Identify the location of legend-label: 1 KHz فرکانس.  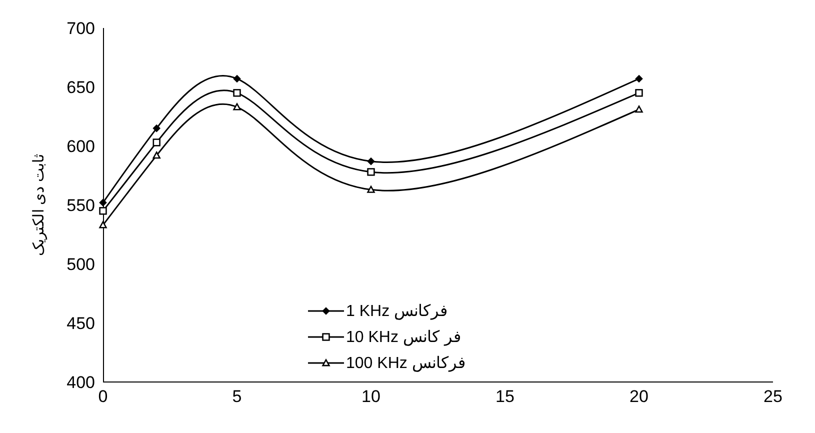
(397, 311).